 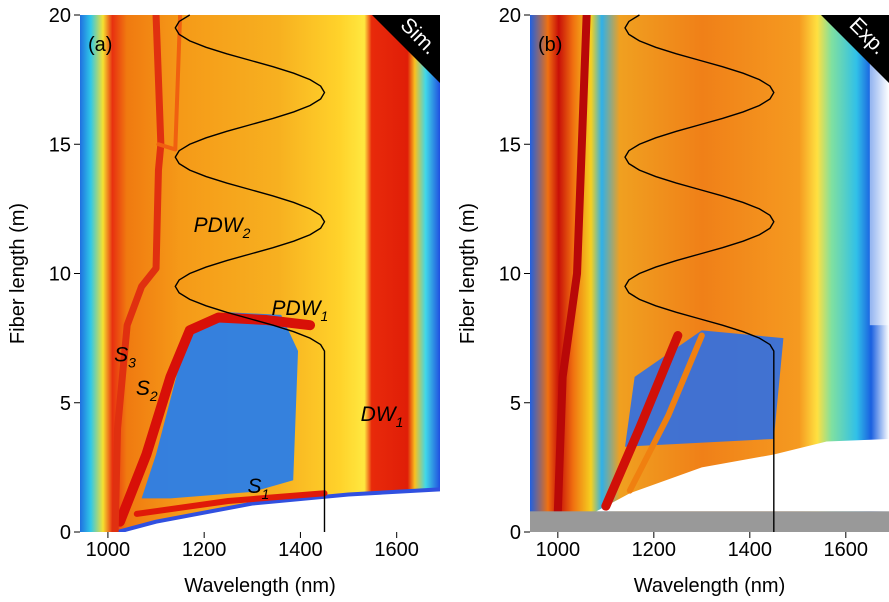 I want to click on annotation: S1, so click(x=258, y=488).